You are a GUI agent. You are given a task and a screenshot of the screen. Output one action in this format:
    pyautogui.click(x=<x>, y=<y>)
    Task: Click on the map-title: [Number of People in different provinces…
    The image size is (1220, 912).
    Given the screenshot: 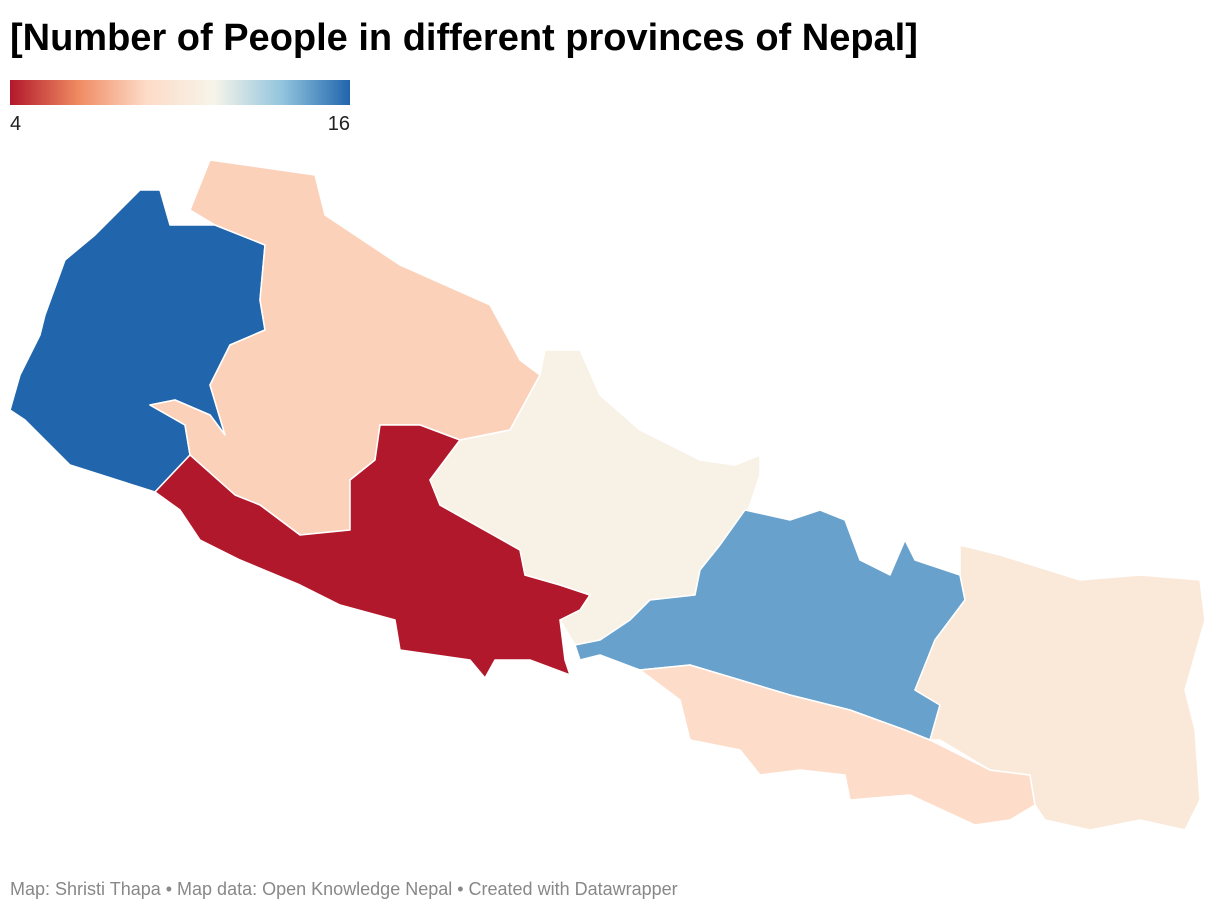 What is the action you would take?
    pyautogui.click(x=464, y=38)
    